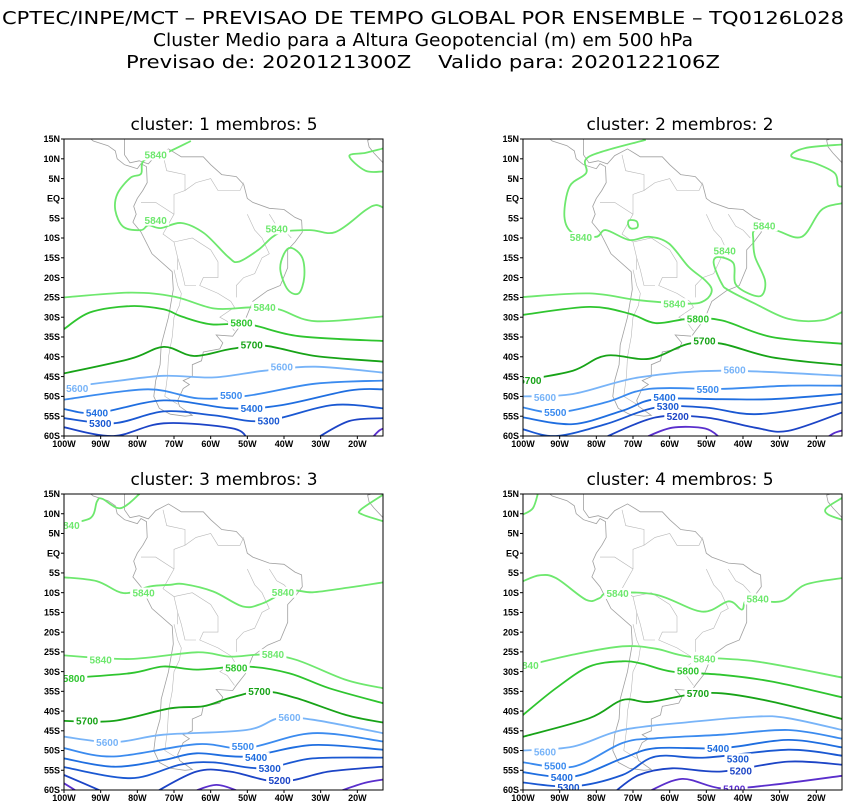  I want to click on lat-tick-label: 10N, so click(510, 159).